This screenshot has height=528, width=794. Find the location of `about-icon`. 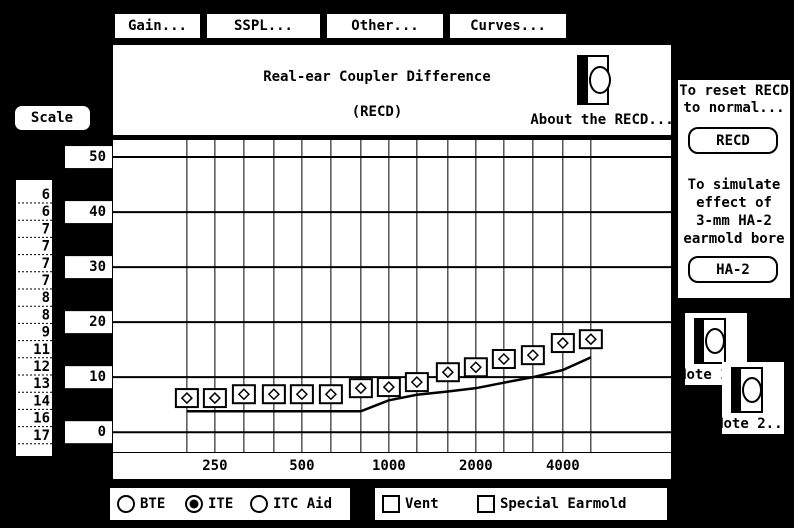

about-icon is located at coordinates (594, 80).